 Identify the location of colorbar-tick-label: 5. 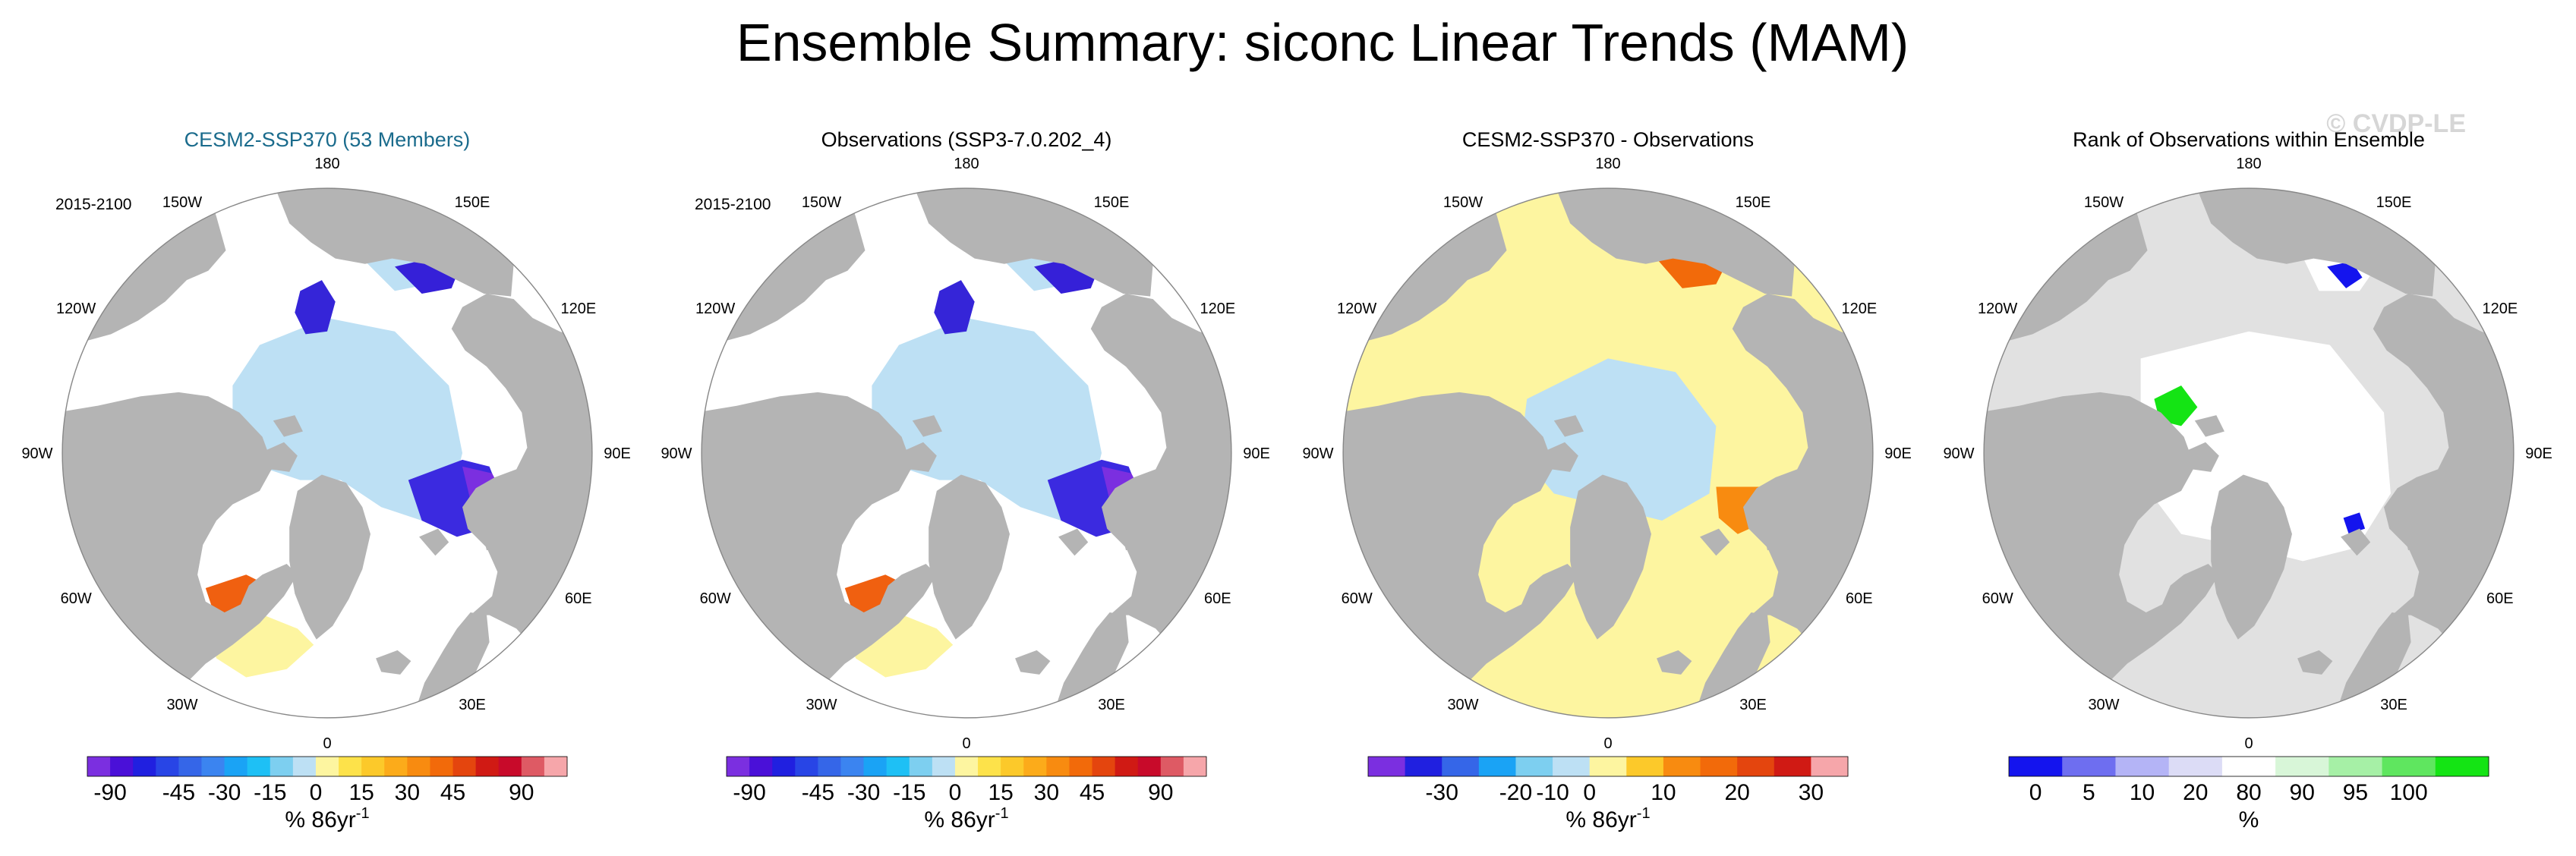
(2089, 792).